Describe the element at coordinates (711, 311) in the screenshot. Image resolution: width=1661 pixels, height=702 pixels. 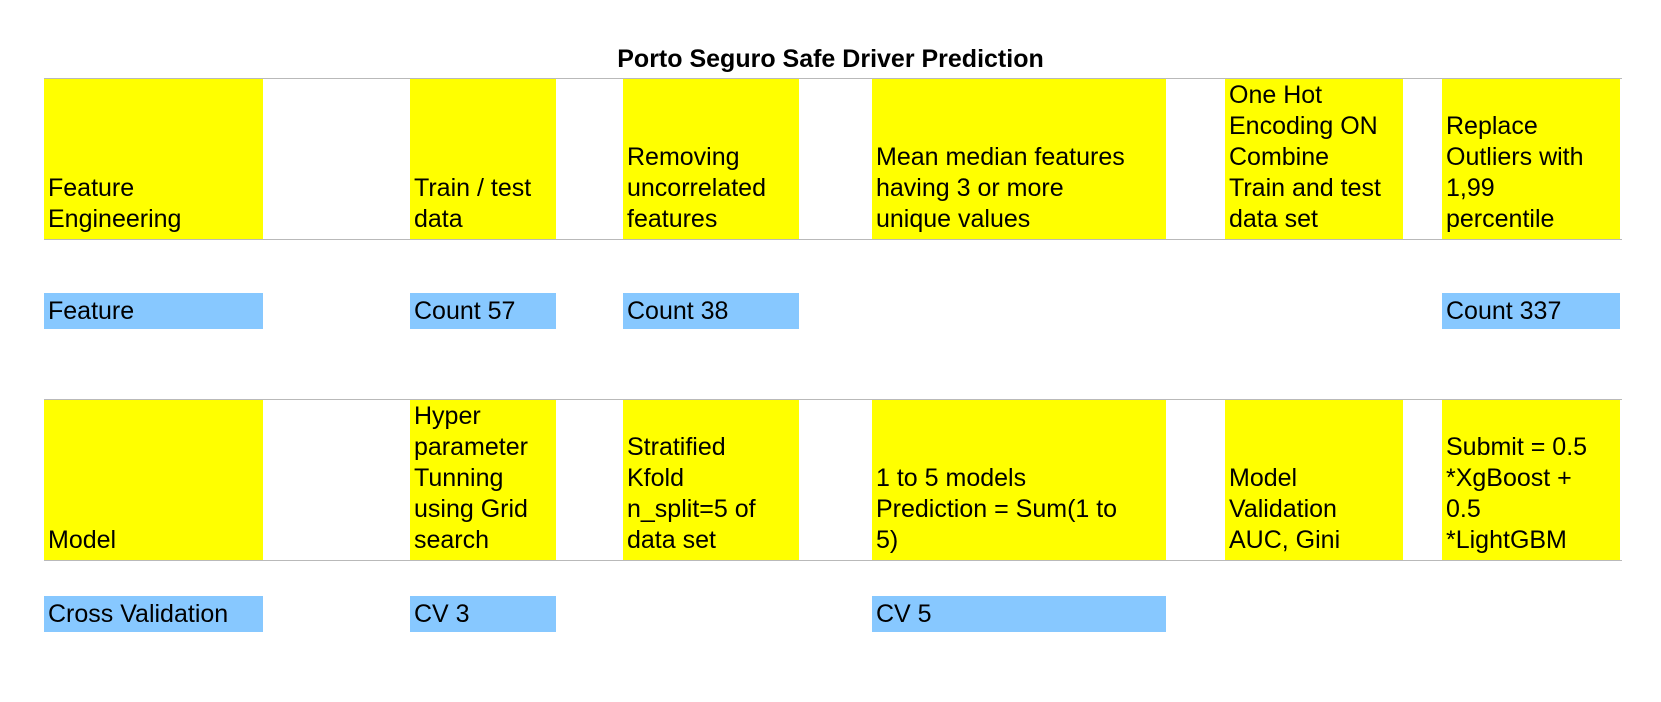
I see `count-uncorrelated: Count 38` at that location.